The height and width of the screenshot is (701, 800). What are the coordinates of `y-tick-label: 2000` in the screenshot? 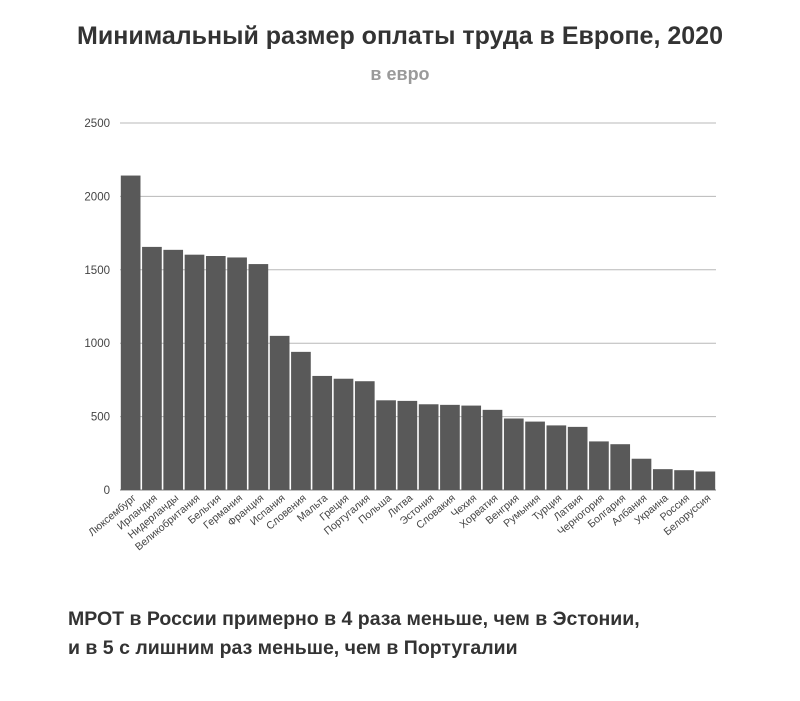 It's located at (97, 197).